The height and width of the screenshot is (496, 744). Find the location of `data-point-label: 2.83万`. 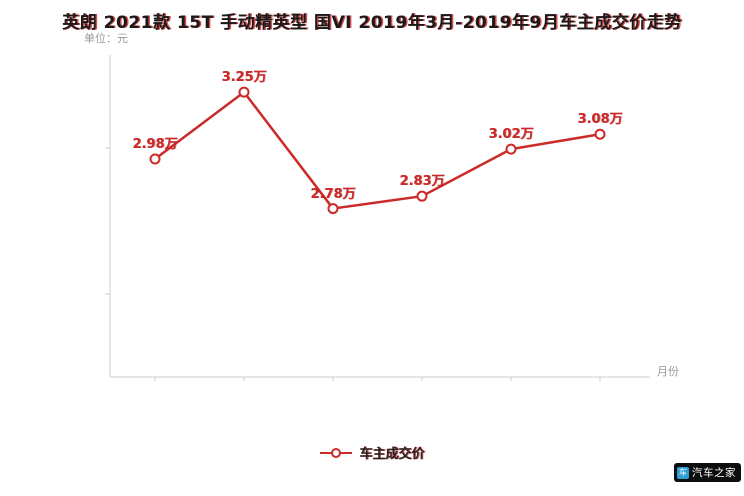

data-point-label: 2.83万 is located at coordinates (422, 182).